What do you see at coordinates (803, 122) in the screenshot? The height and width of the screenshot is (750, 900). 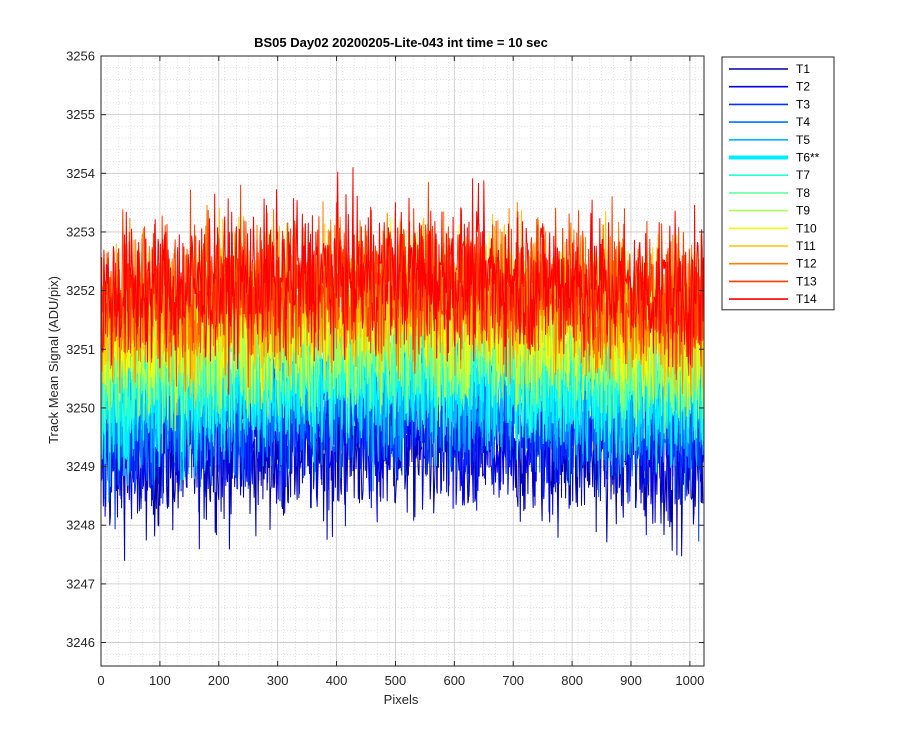 I see `legend-label: T4` at bounding box center [803, 122].